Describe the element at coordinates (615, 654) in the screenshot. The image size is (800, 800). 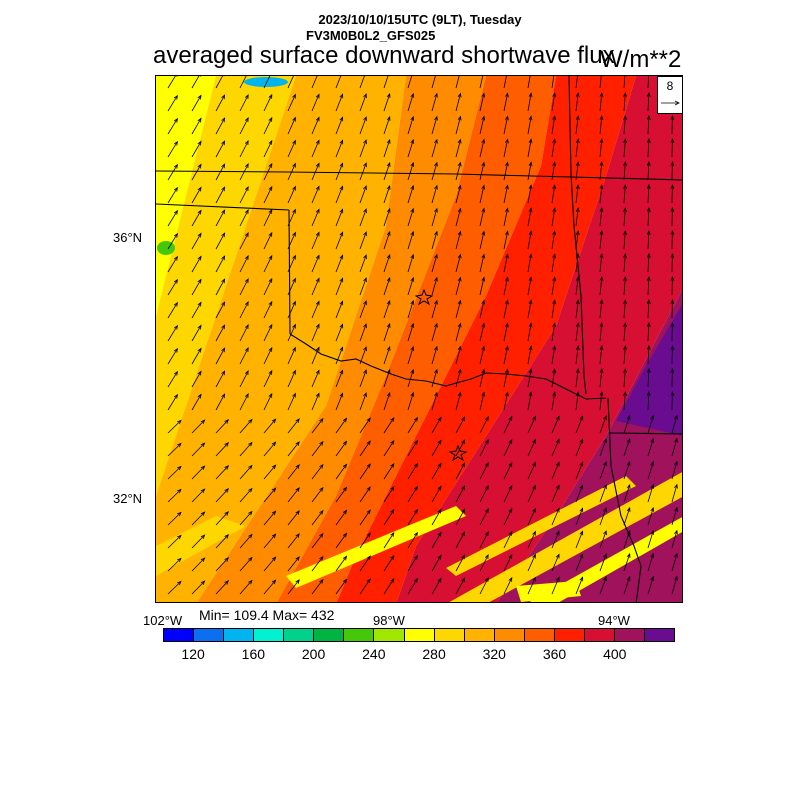
I see `colorbar-tick-label: 400` at that location.